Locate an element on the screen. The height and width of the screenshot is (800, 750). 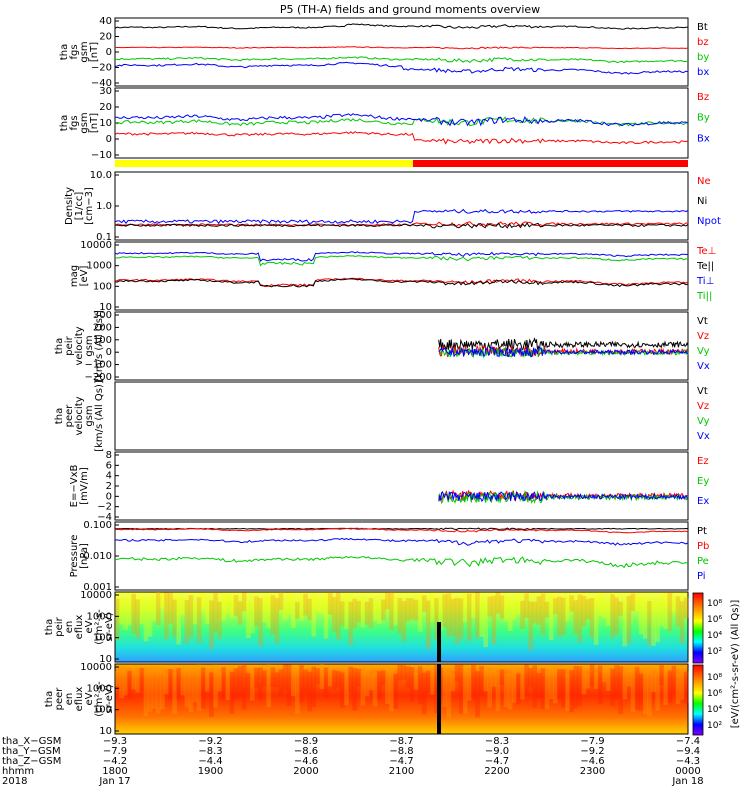
x-tick-label: 1900 is located at coordinates (210, 771).